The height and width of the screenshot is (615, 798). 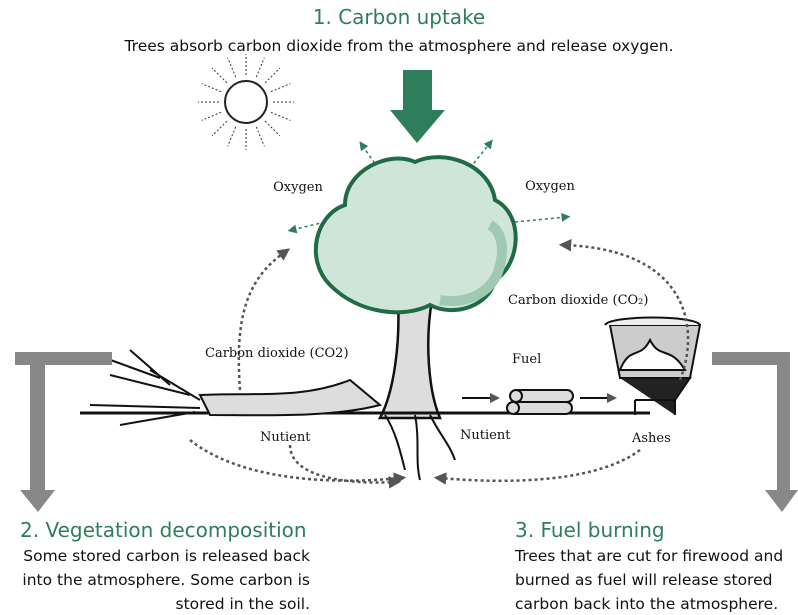 What do you see at coordinates (246, 102) in the screenshot?
I see `sun` at bounding box center [246, 102].